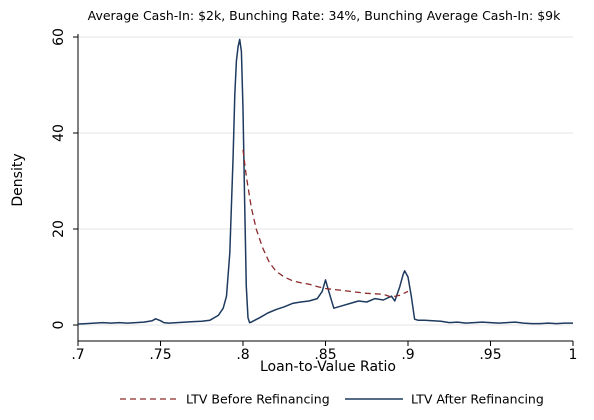 This screenshot has height=420, width=594. Describe the element at coordinates (242, 355) in the screenshot. I see `x-tick-label-2: .8` at that location.